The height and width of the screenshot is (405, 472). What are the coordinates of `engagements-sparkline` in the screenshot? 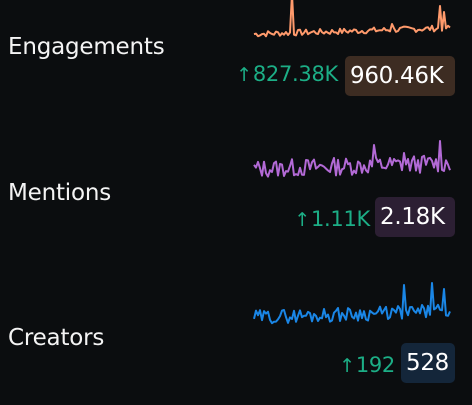 It's located at (352, 19).